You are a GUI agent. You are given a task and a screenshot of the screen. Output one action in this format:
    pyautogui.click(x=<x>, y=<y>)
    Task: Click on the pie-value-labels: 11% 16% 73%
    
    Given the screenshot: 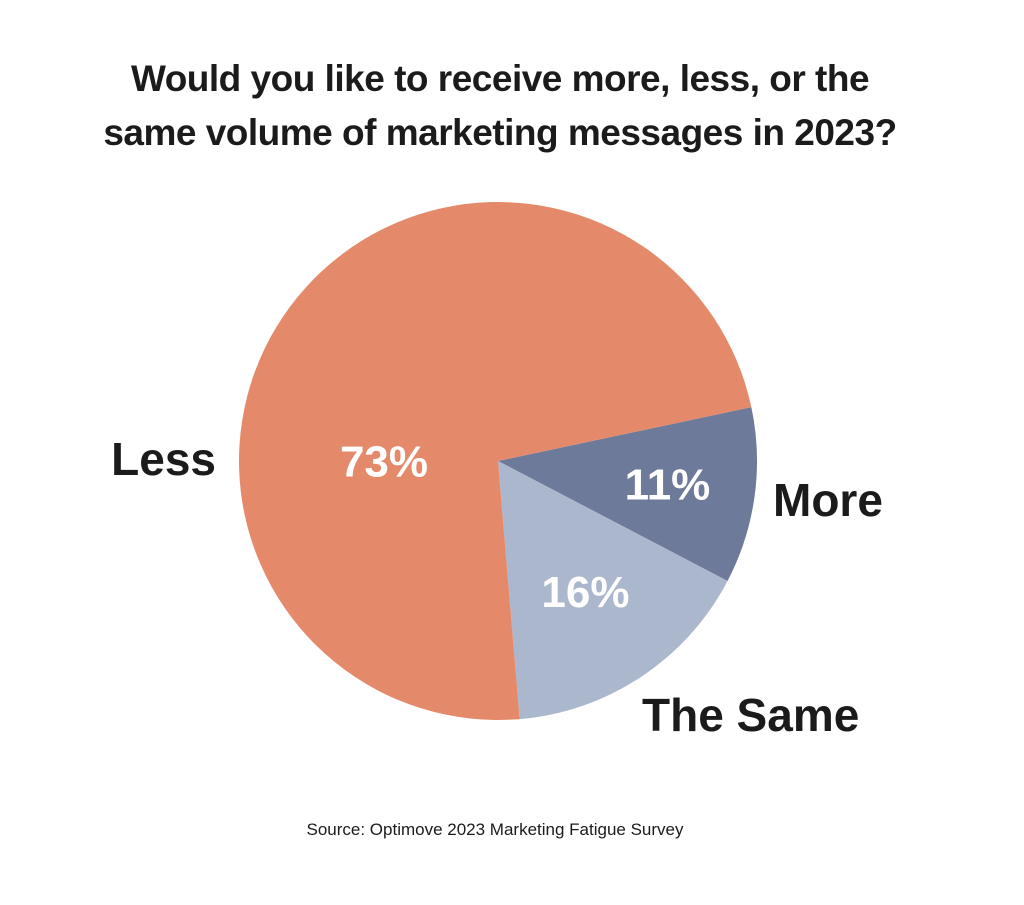 What is the action you would take?
    pyautogui.click(x=525, y=528)
    